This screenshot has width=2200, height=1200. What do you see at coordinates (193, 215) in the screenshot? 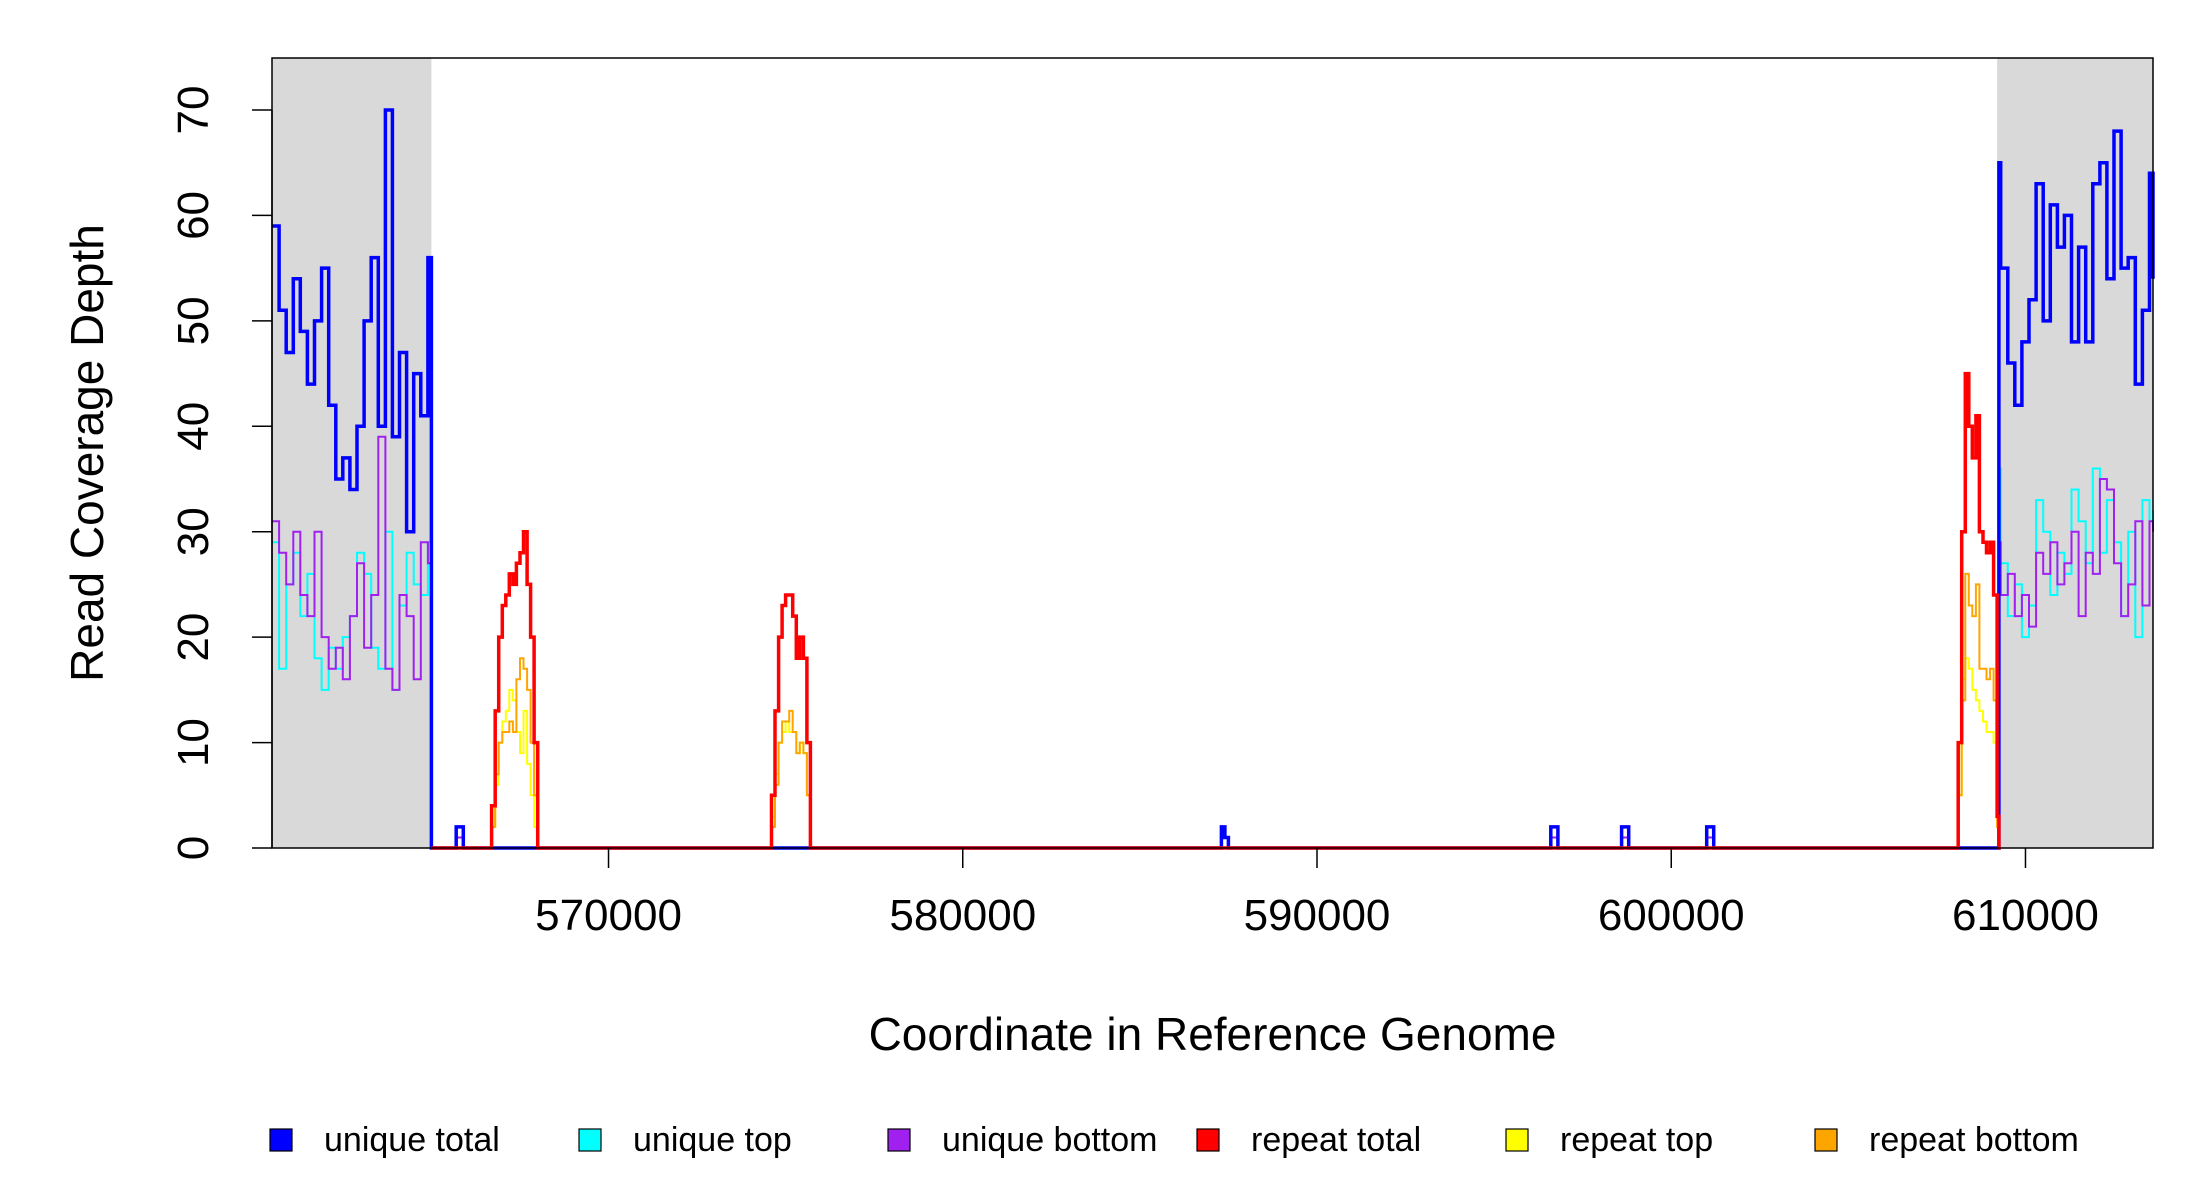
I see `y-tick-label: 60` at bounding box center [193, 215].